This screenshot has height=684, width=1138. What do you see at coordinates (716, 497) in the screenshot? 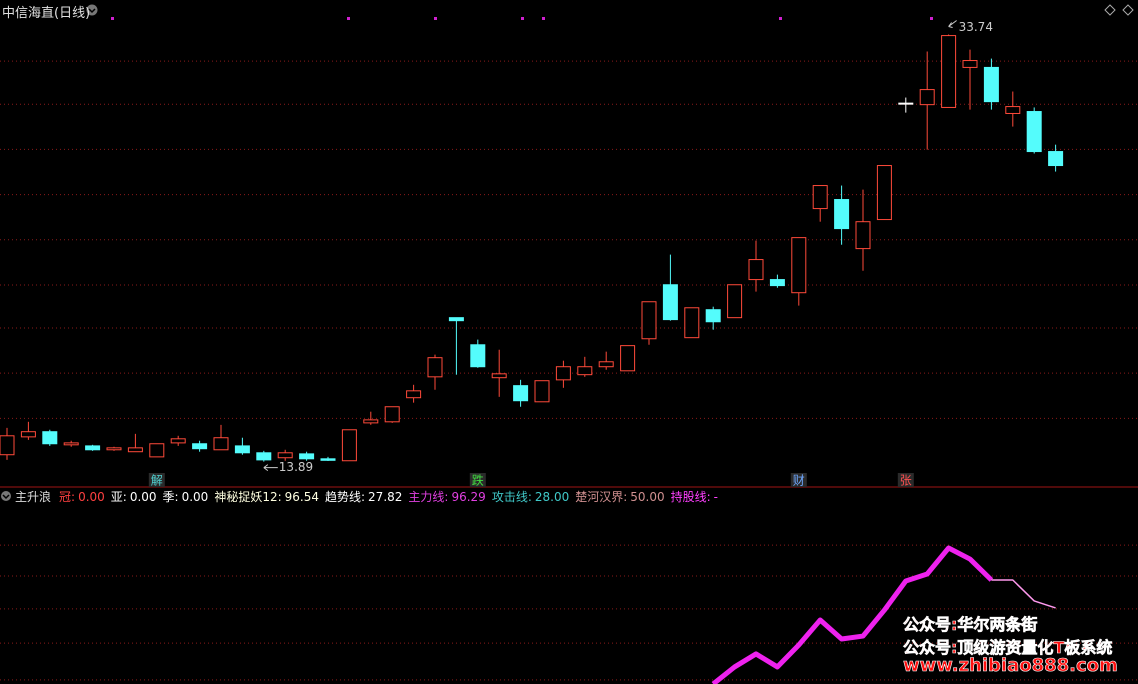
I see `legend-value: -` at bounding box center [716, 497].